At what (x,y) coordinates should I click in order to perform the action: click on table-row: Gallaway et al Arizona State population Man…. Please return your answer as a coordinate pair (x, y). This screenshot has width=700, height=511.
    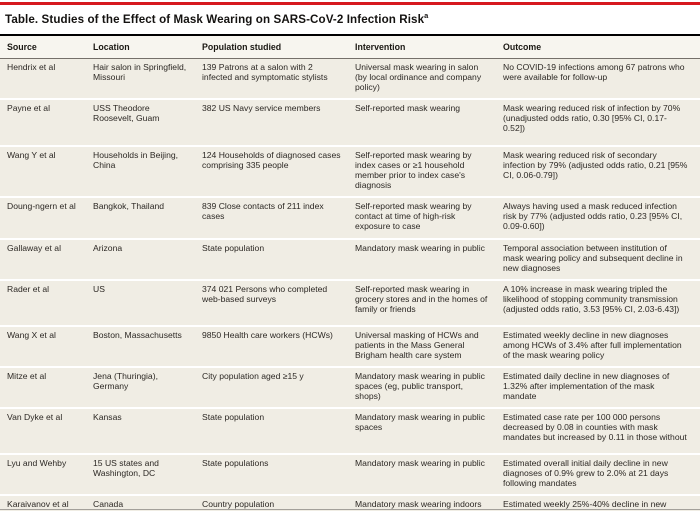
    Looking at the image, I should click on (350, 260).